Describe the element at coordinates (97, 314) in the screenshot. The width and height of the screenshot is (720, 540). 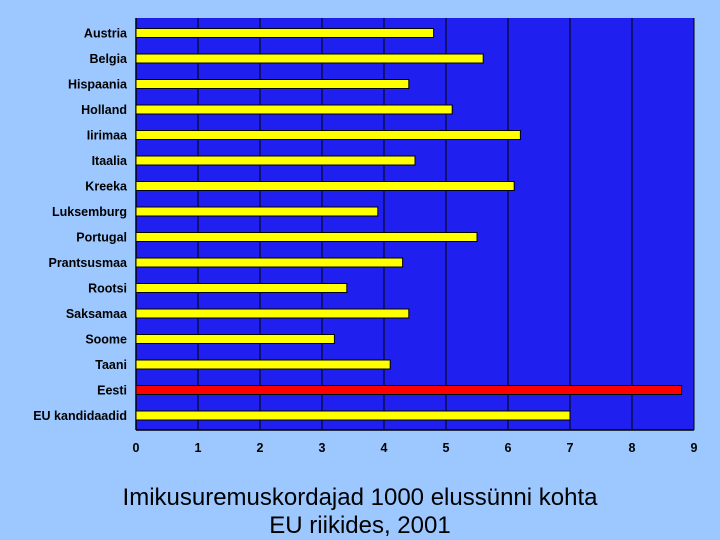
I see `category-label-saksamaa: Saksamaa` at that location.